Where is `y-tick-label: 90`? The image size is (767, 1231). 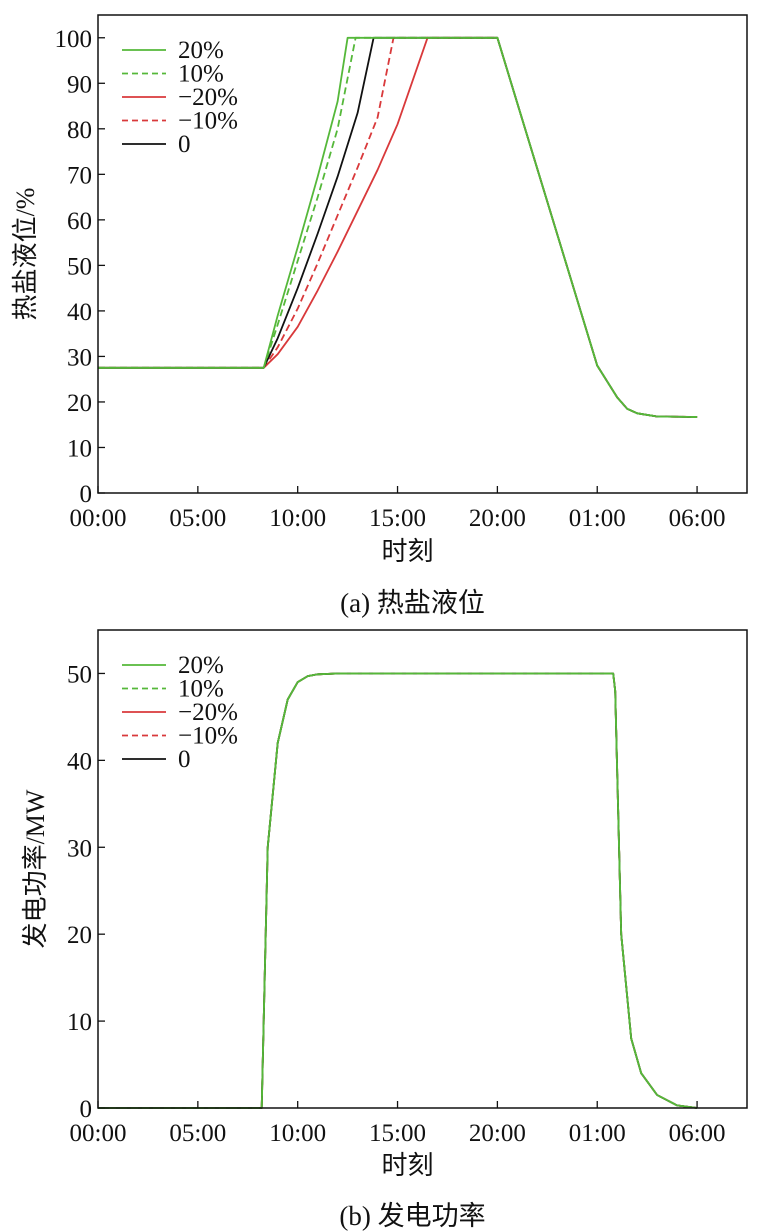
y-tick-label: 90 is located at coordinates (79, 84).